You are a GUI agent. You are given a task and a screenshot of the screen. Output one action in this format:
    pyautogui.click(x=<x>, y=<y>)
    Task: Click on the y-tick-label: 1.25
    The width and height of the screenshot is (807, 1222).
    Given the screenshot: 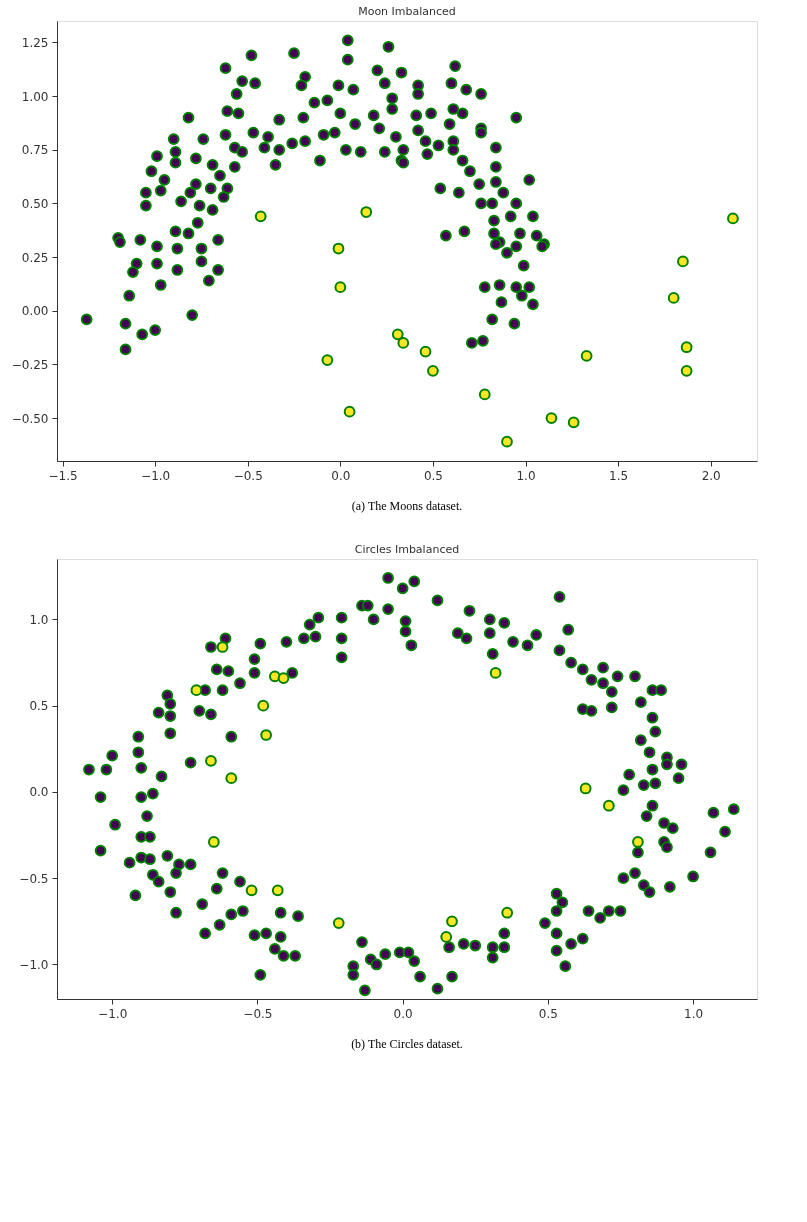 What is the action you would take?
    pyautogui.click(x=35, y=42)
    